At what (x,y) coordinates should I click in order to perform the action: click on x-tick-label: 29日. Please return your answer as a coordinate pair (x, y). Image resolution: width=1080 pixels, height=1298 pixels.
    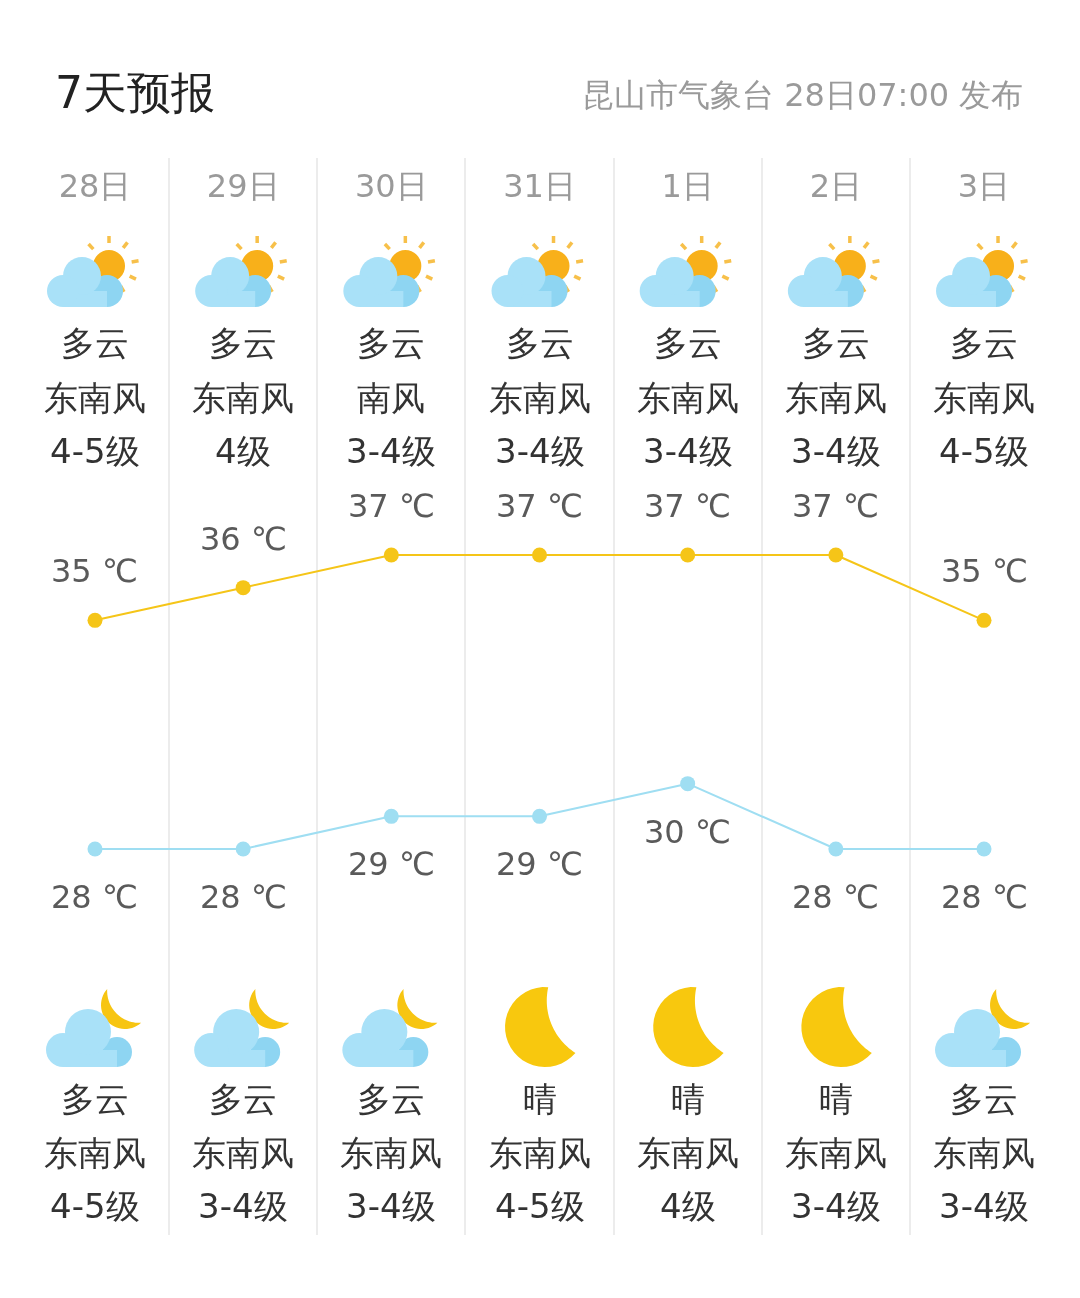
    Looking at the image, I should click on (243, 186).